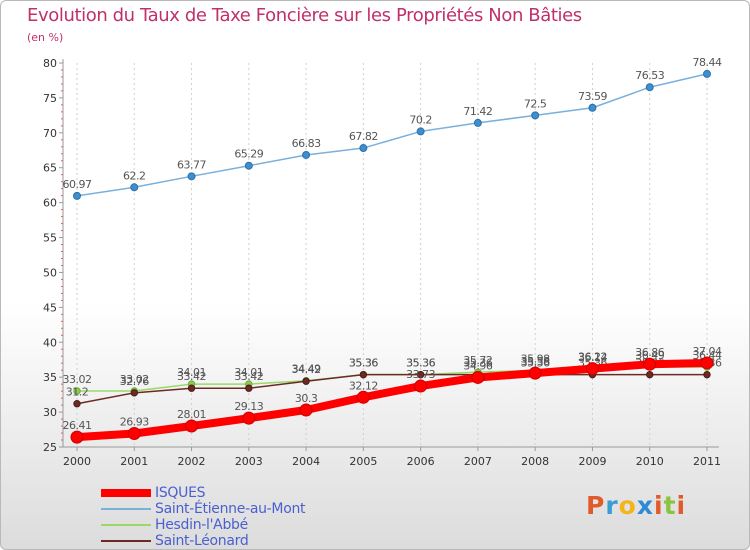 The width and height of the screenshot is (750, 550). I want to click on data-label-isques: 37.04, so click(707, 351).